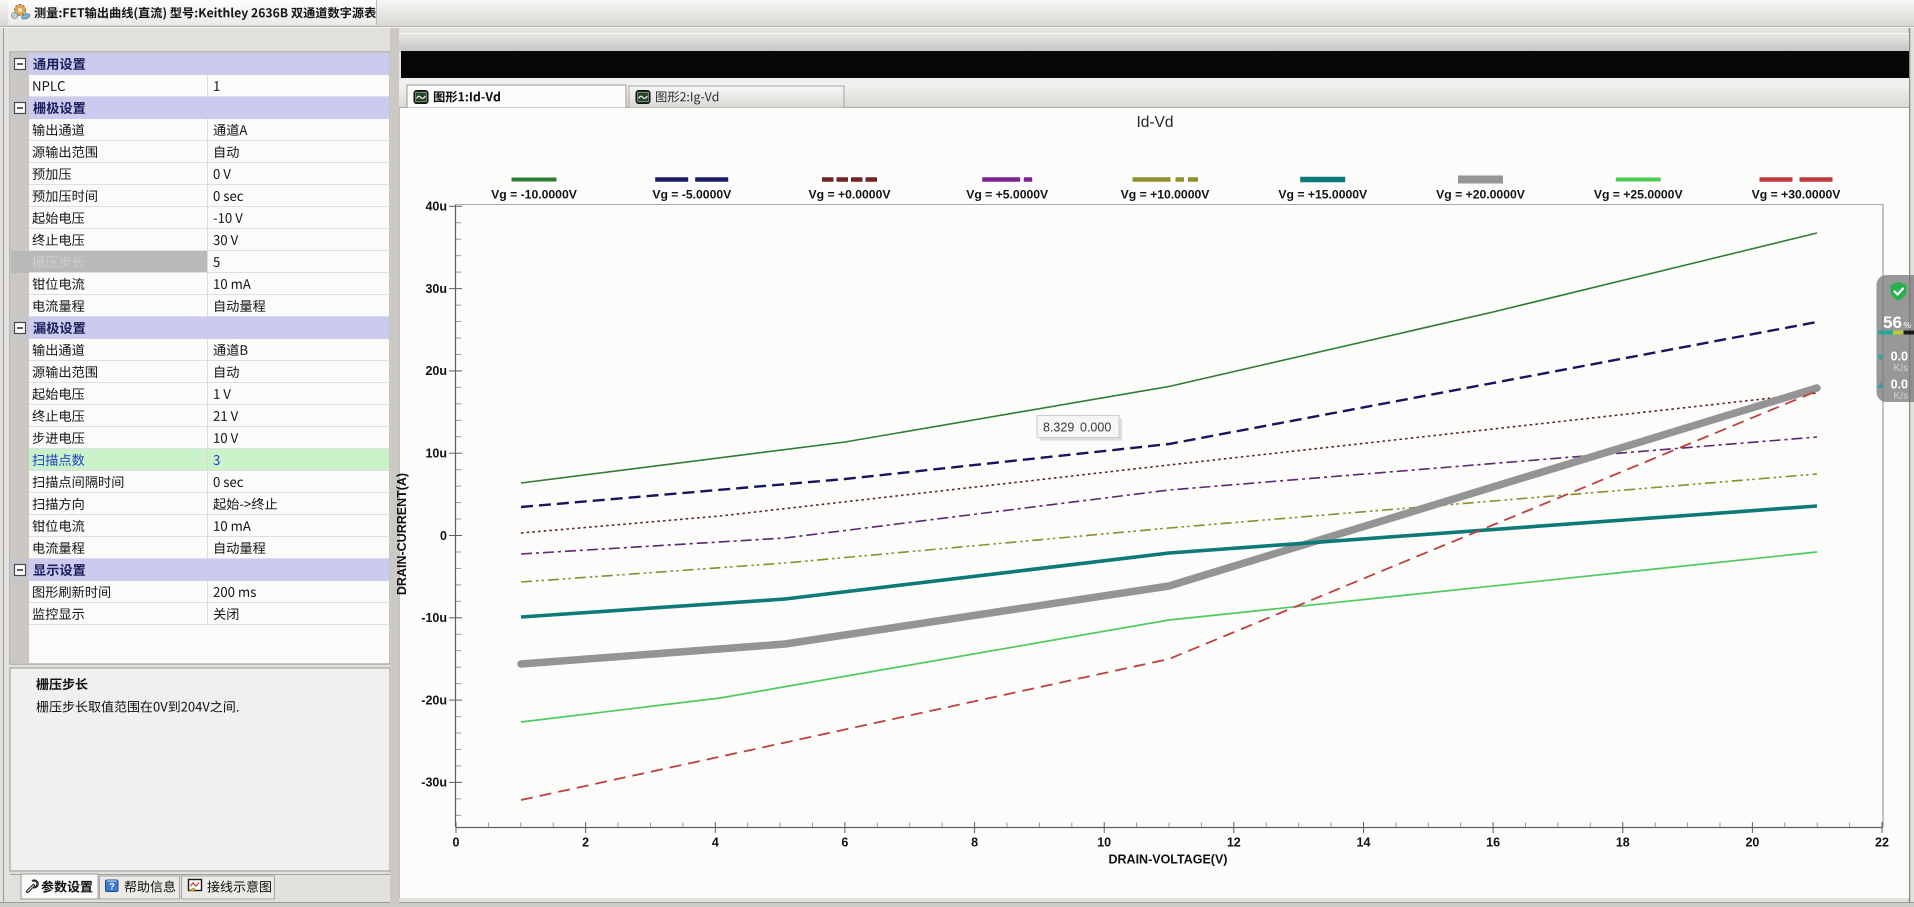 The width and height of the screenshot is (1914, 907). What do you see at coordinates (434, 783) in the screenshot?
I see `svg-text: -30u` at bounding box center [434, 783].